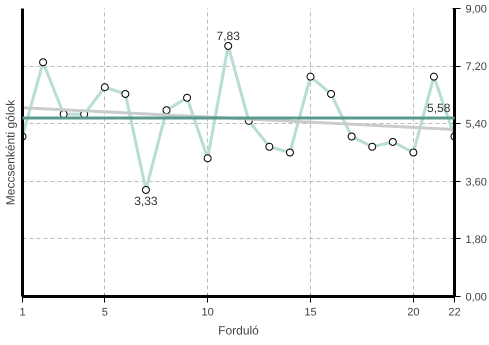 This screenshot has height=345, width=489. Describe the element at coordinates (476, 240) in the screenshot. I see `y-tick-label: 1,80` at that location.